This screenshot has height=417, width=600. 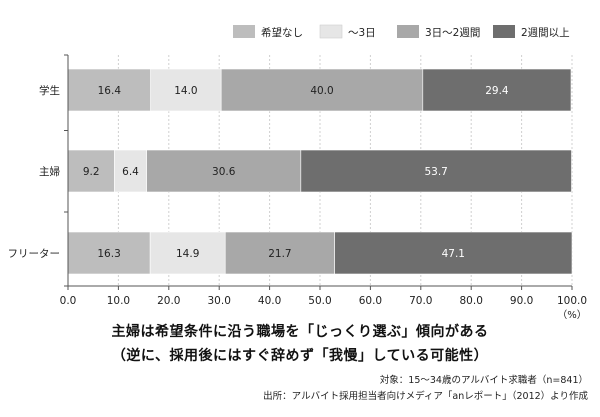 I want to click on caption-line-2: （逆に、採用後にはすぐ辞めず「我慢」している可能性）, so click(x=300, y=356).